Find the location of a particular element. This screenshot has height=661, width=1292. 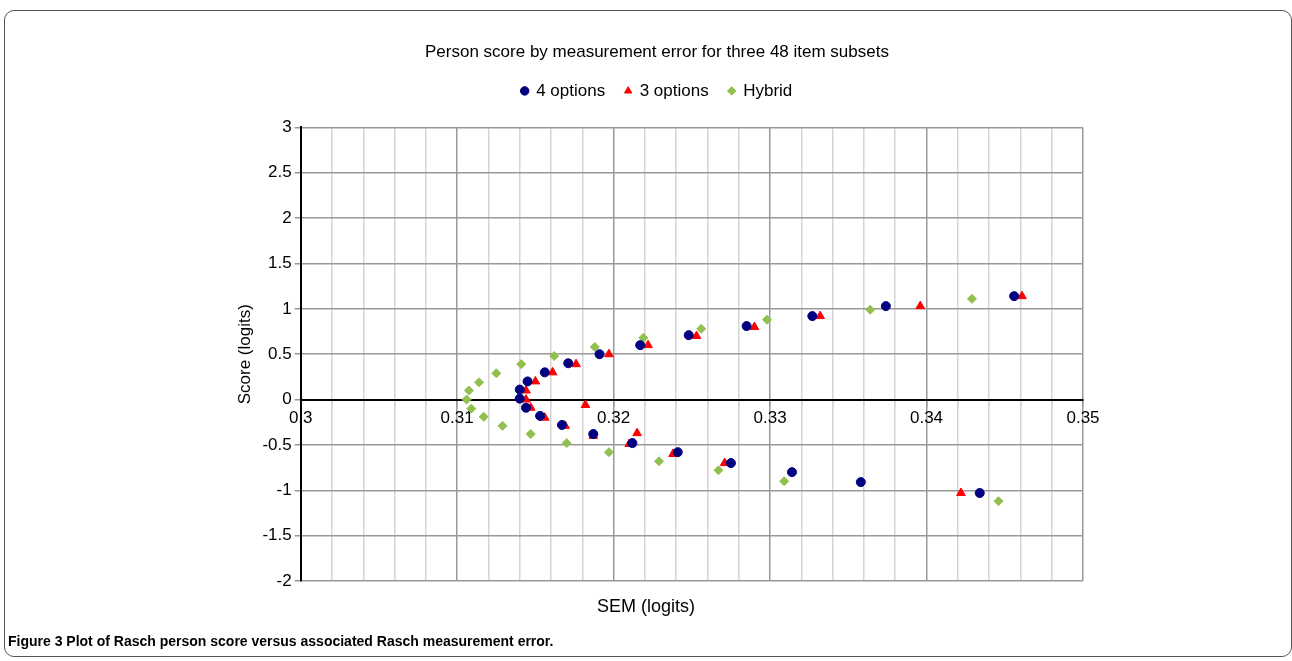

legend-label: Hybrid is located at coordinates (768, 90).